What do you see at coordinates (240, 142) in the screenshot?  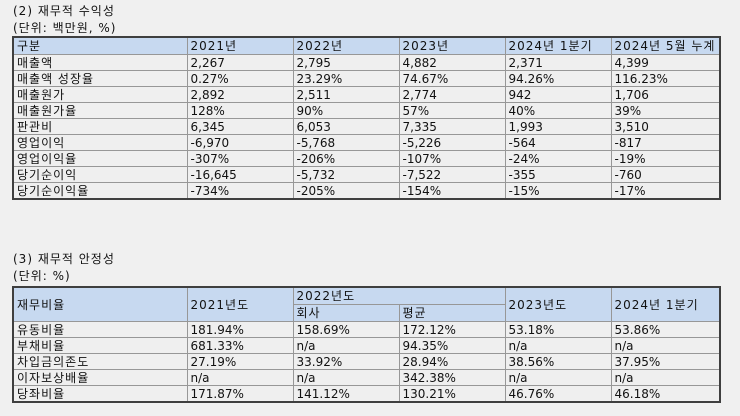 I see `value-cell: -6,970` at bounding box center [240, 142].